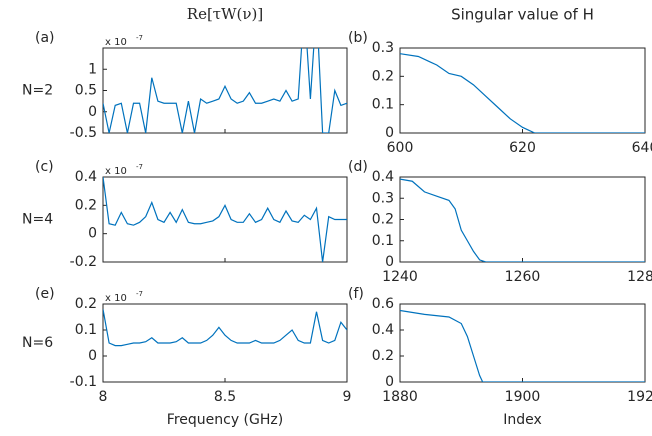  What do you see at coordinates (523, 397) in the screenshot?
I see `x-tick-label: 1900` at bounding box center [523, 397].